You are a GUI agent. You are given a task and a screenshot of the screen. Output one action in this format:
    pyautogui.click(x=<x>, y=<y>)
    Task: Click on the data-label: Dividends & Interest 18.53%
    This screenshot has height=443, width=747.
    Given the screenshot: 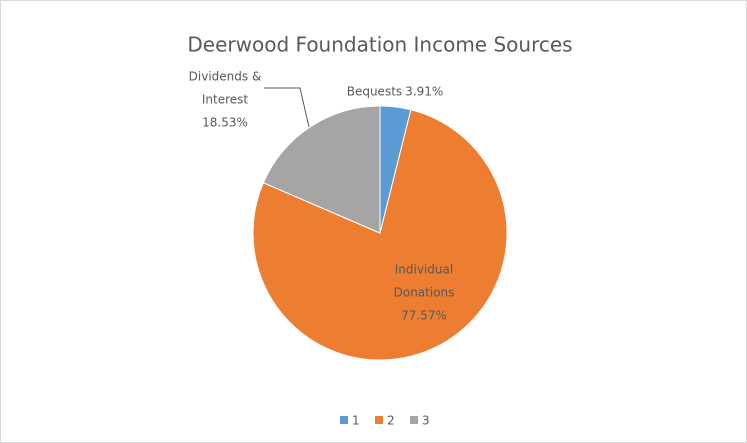 What is the action you would take?
    pyautogui.click(x=225, y=100)
    